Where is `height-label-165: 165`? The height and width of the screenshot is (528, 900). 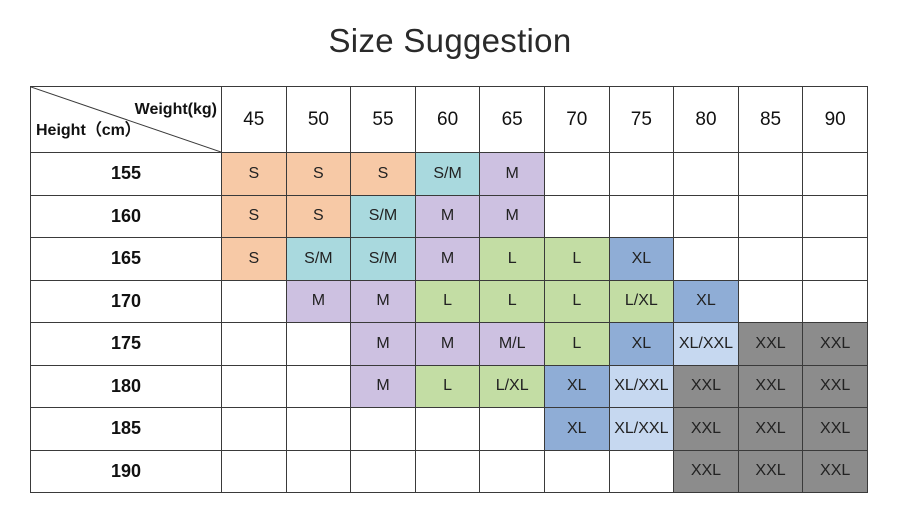
height-label-165: 165 is located at coordinates (126, 259).